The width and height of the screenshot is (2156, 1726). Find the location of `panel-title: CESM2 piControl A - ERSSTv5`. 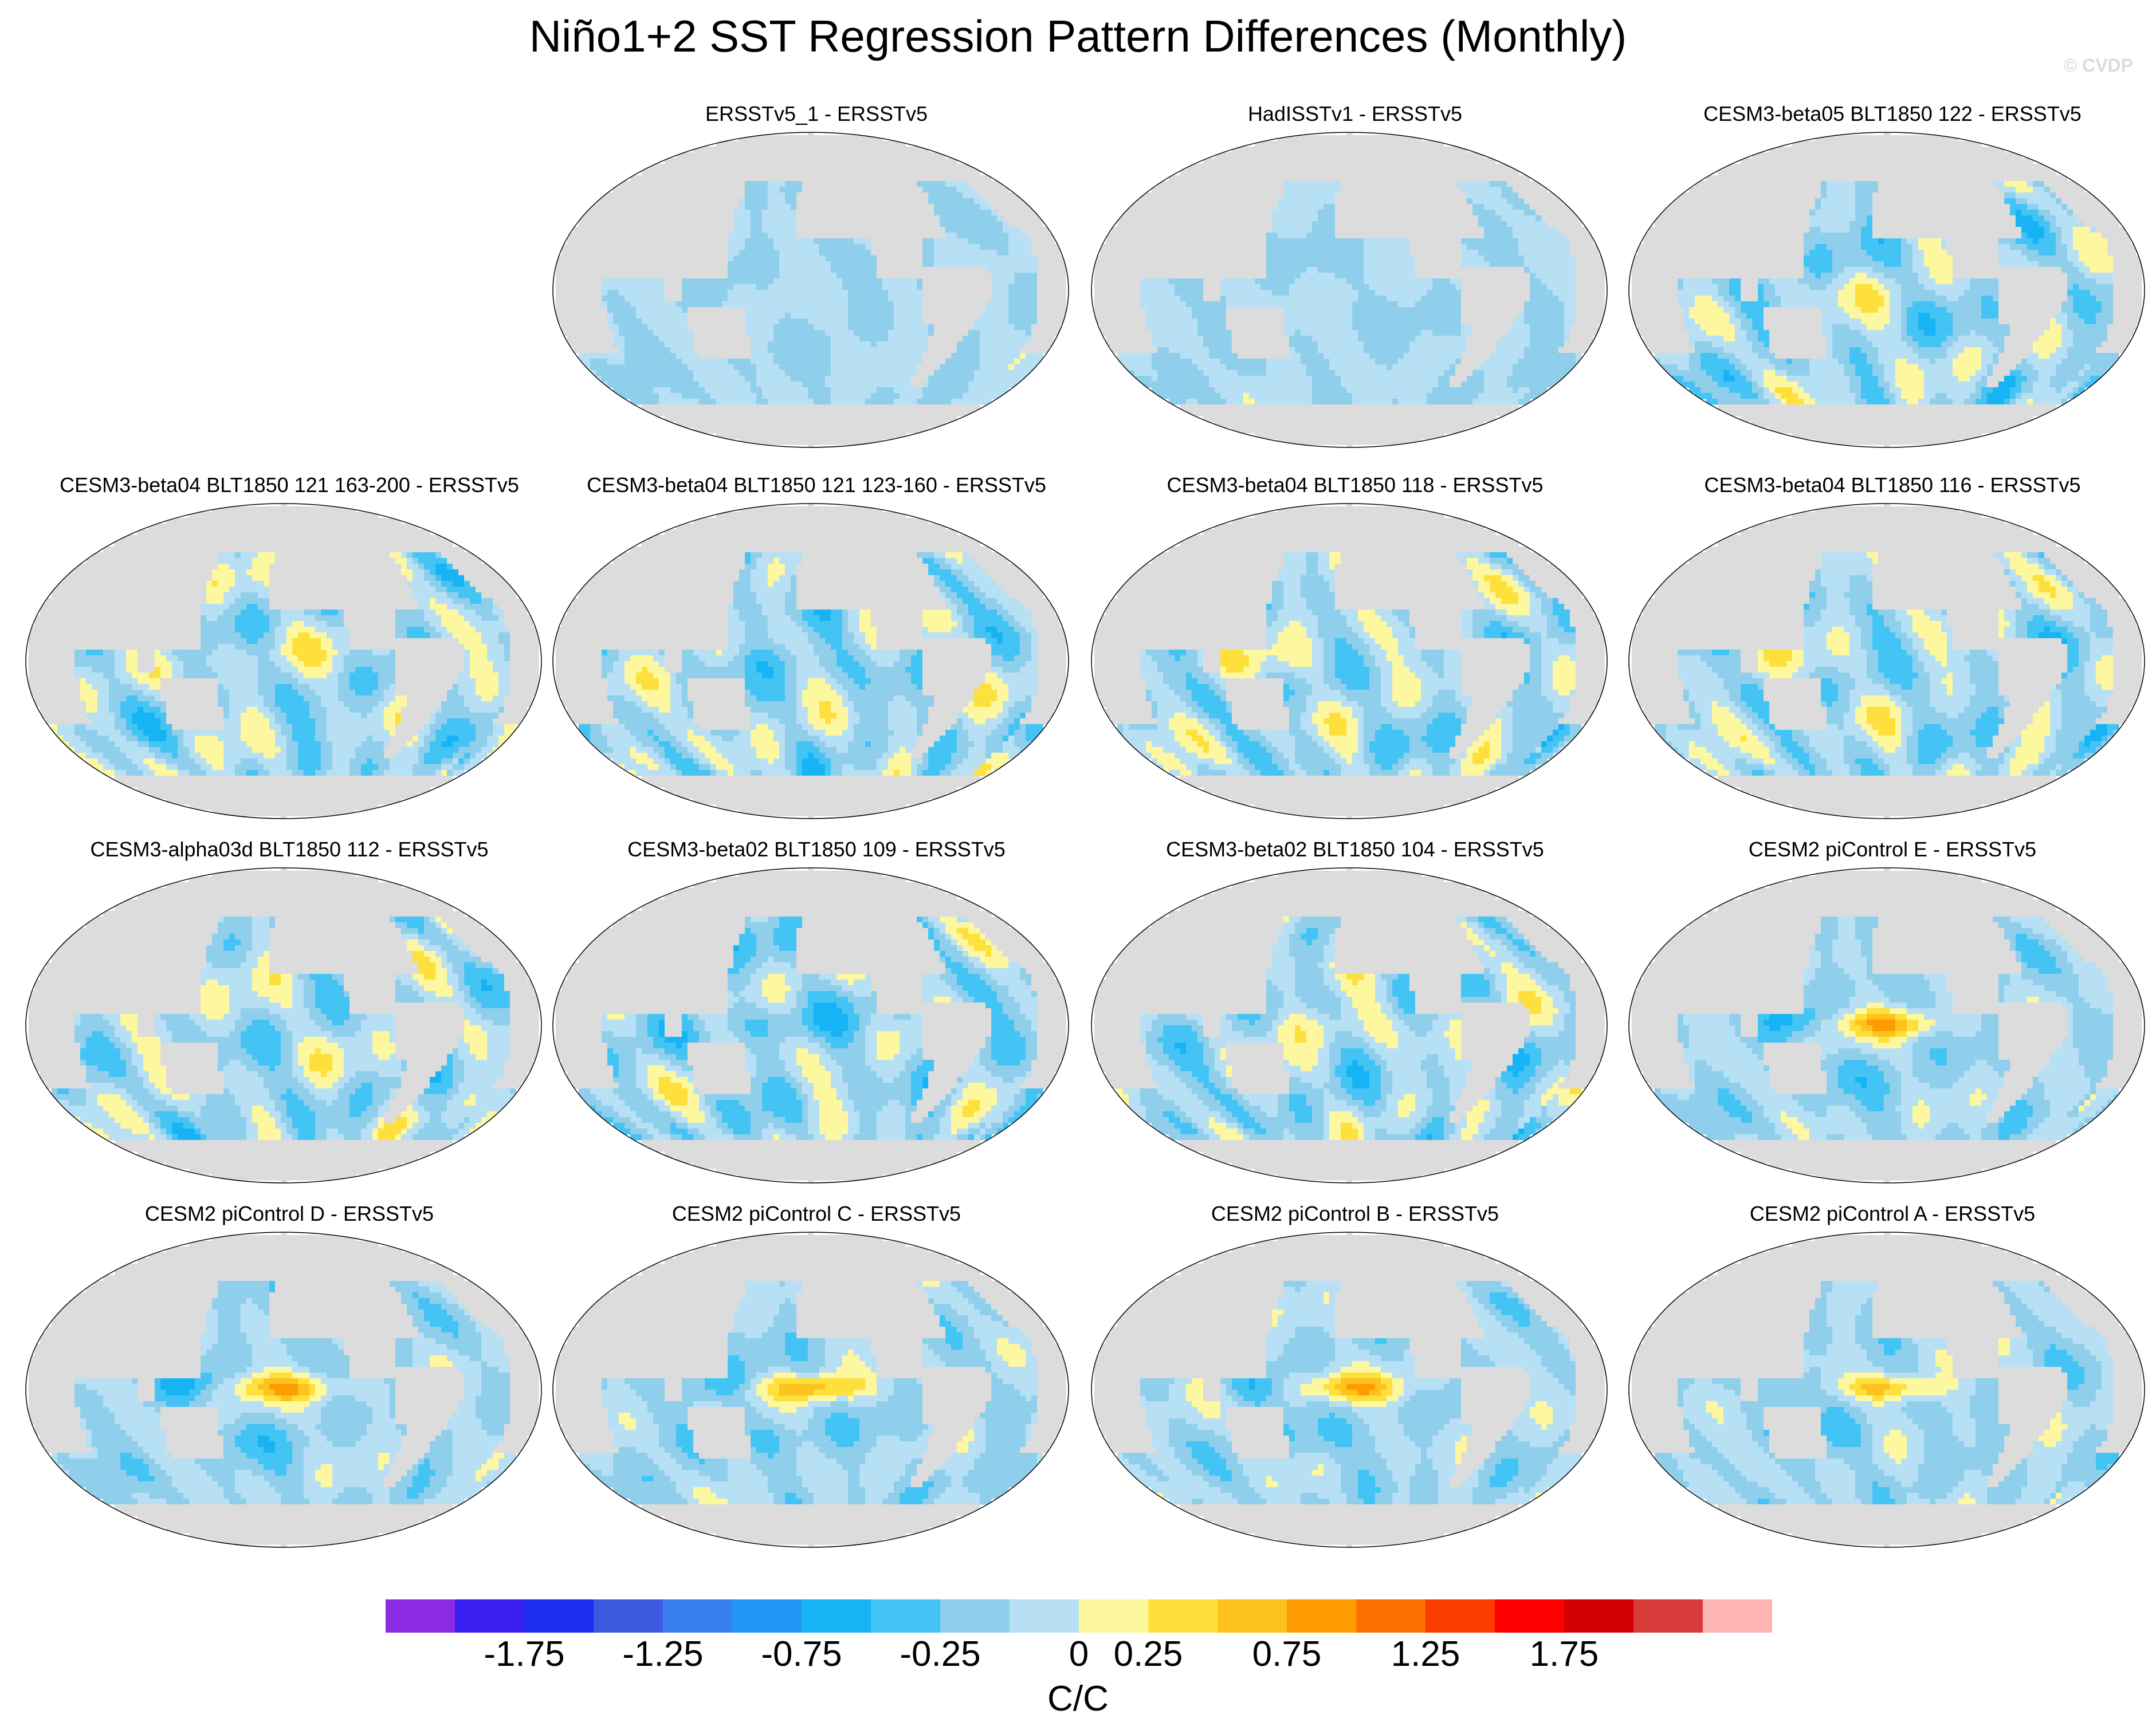

panel-title: CESM2 piControl A - ERSSTv5 is located at coordinates (1885, 1214).